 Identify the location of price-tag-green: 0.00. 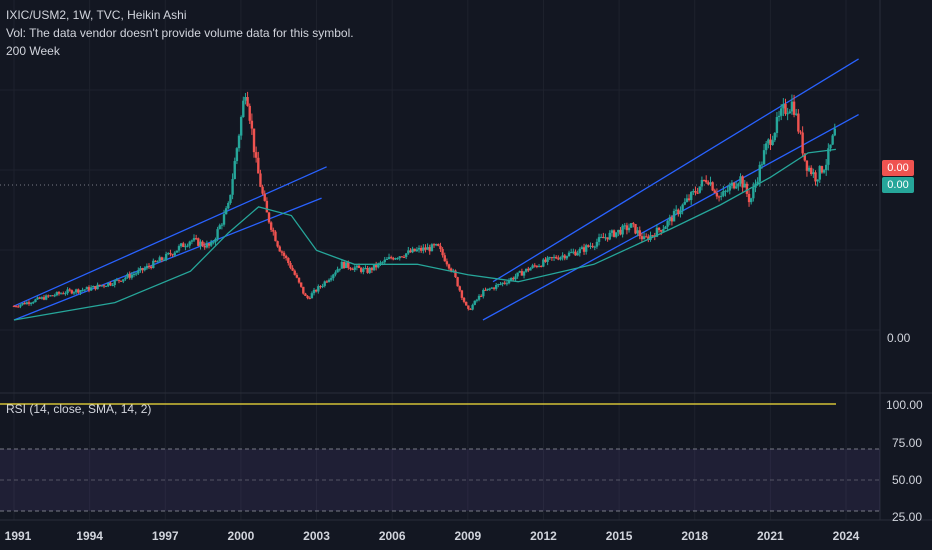
(898, 185).